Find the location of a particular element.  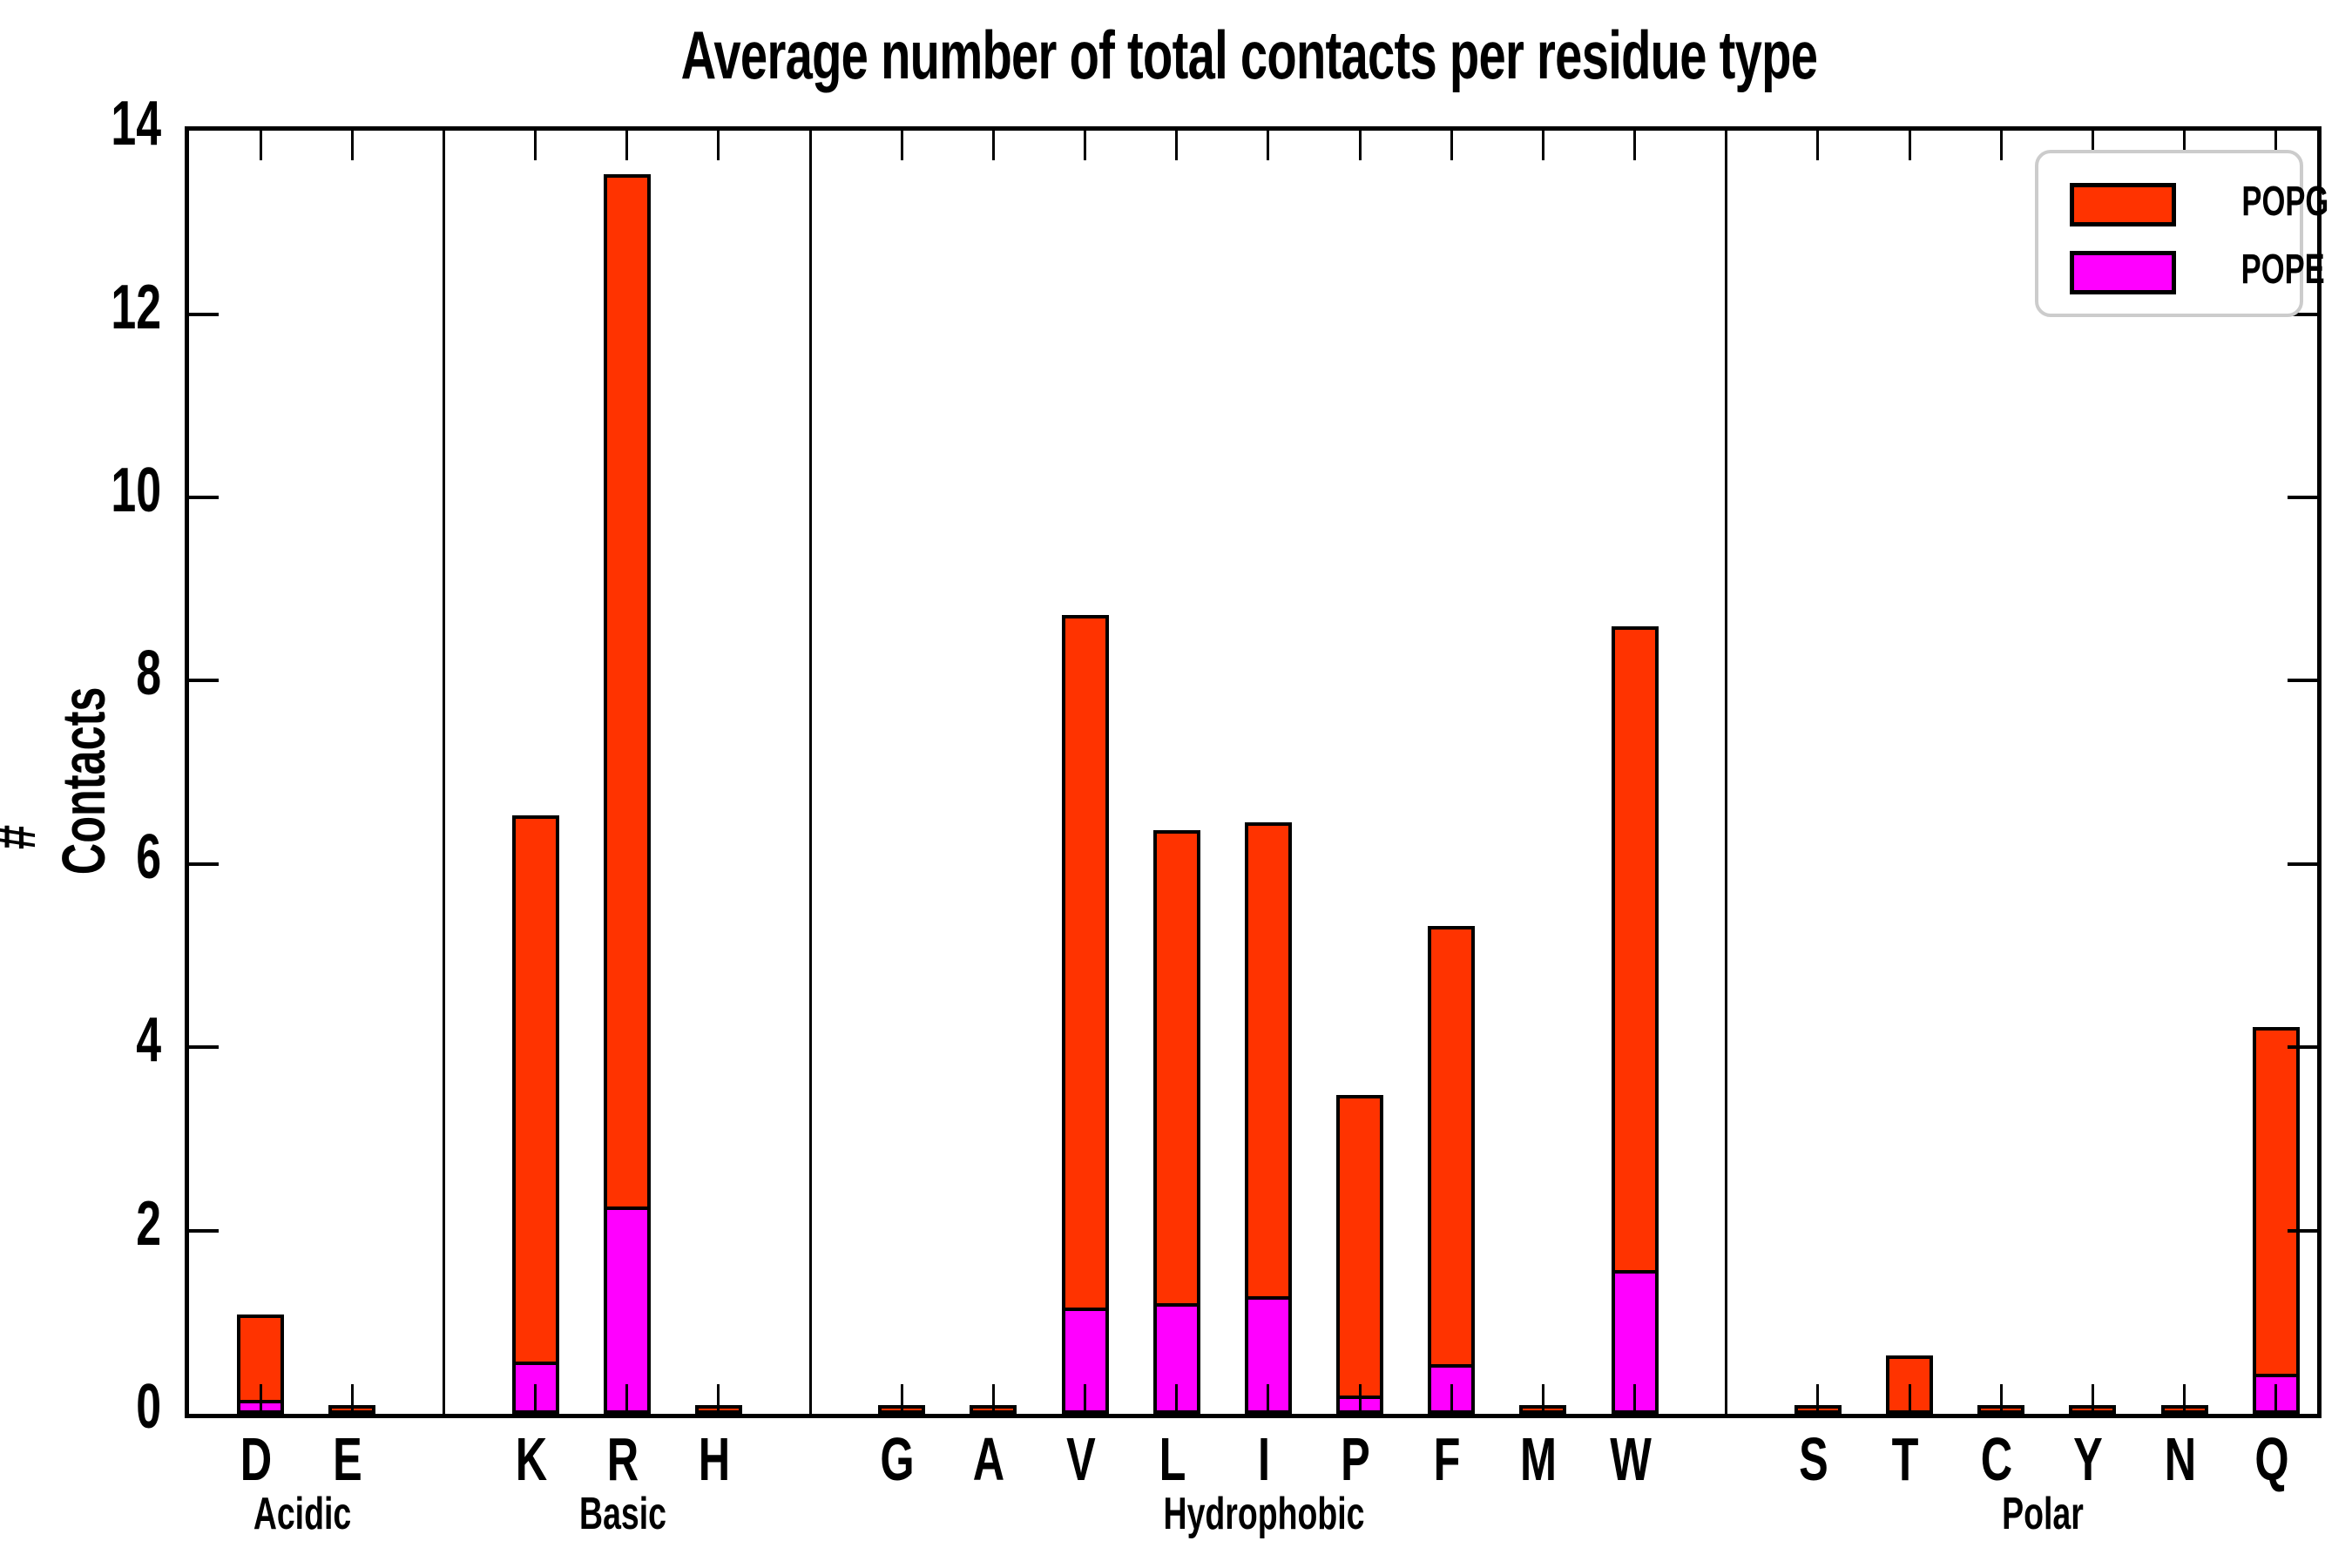

y-tick-label-12: 12 is located at coordinates (136, 307).